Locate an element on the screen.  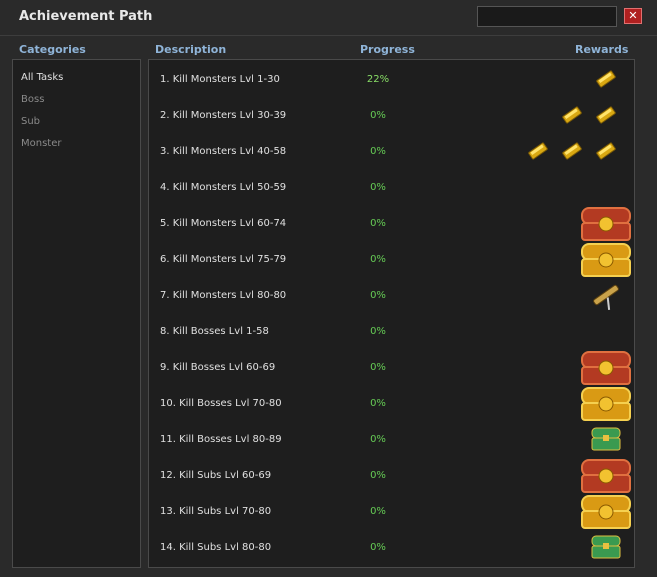
task-description: 12. Kill Subs Lvl 60-69 is located at coordinates (216, 475).